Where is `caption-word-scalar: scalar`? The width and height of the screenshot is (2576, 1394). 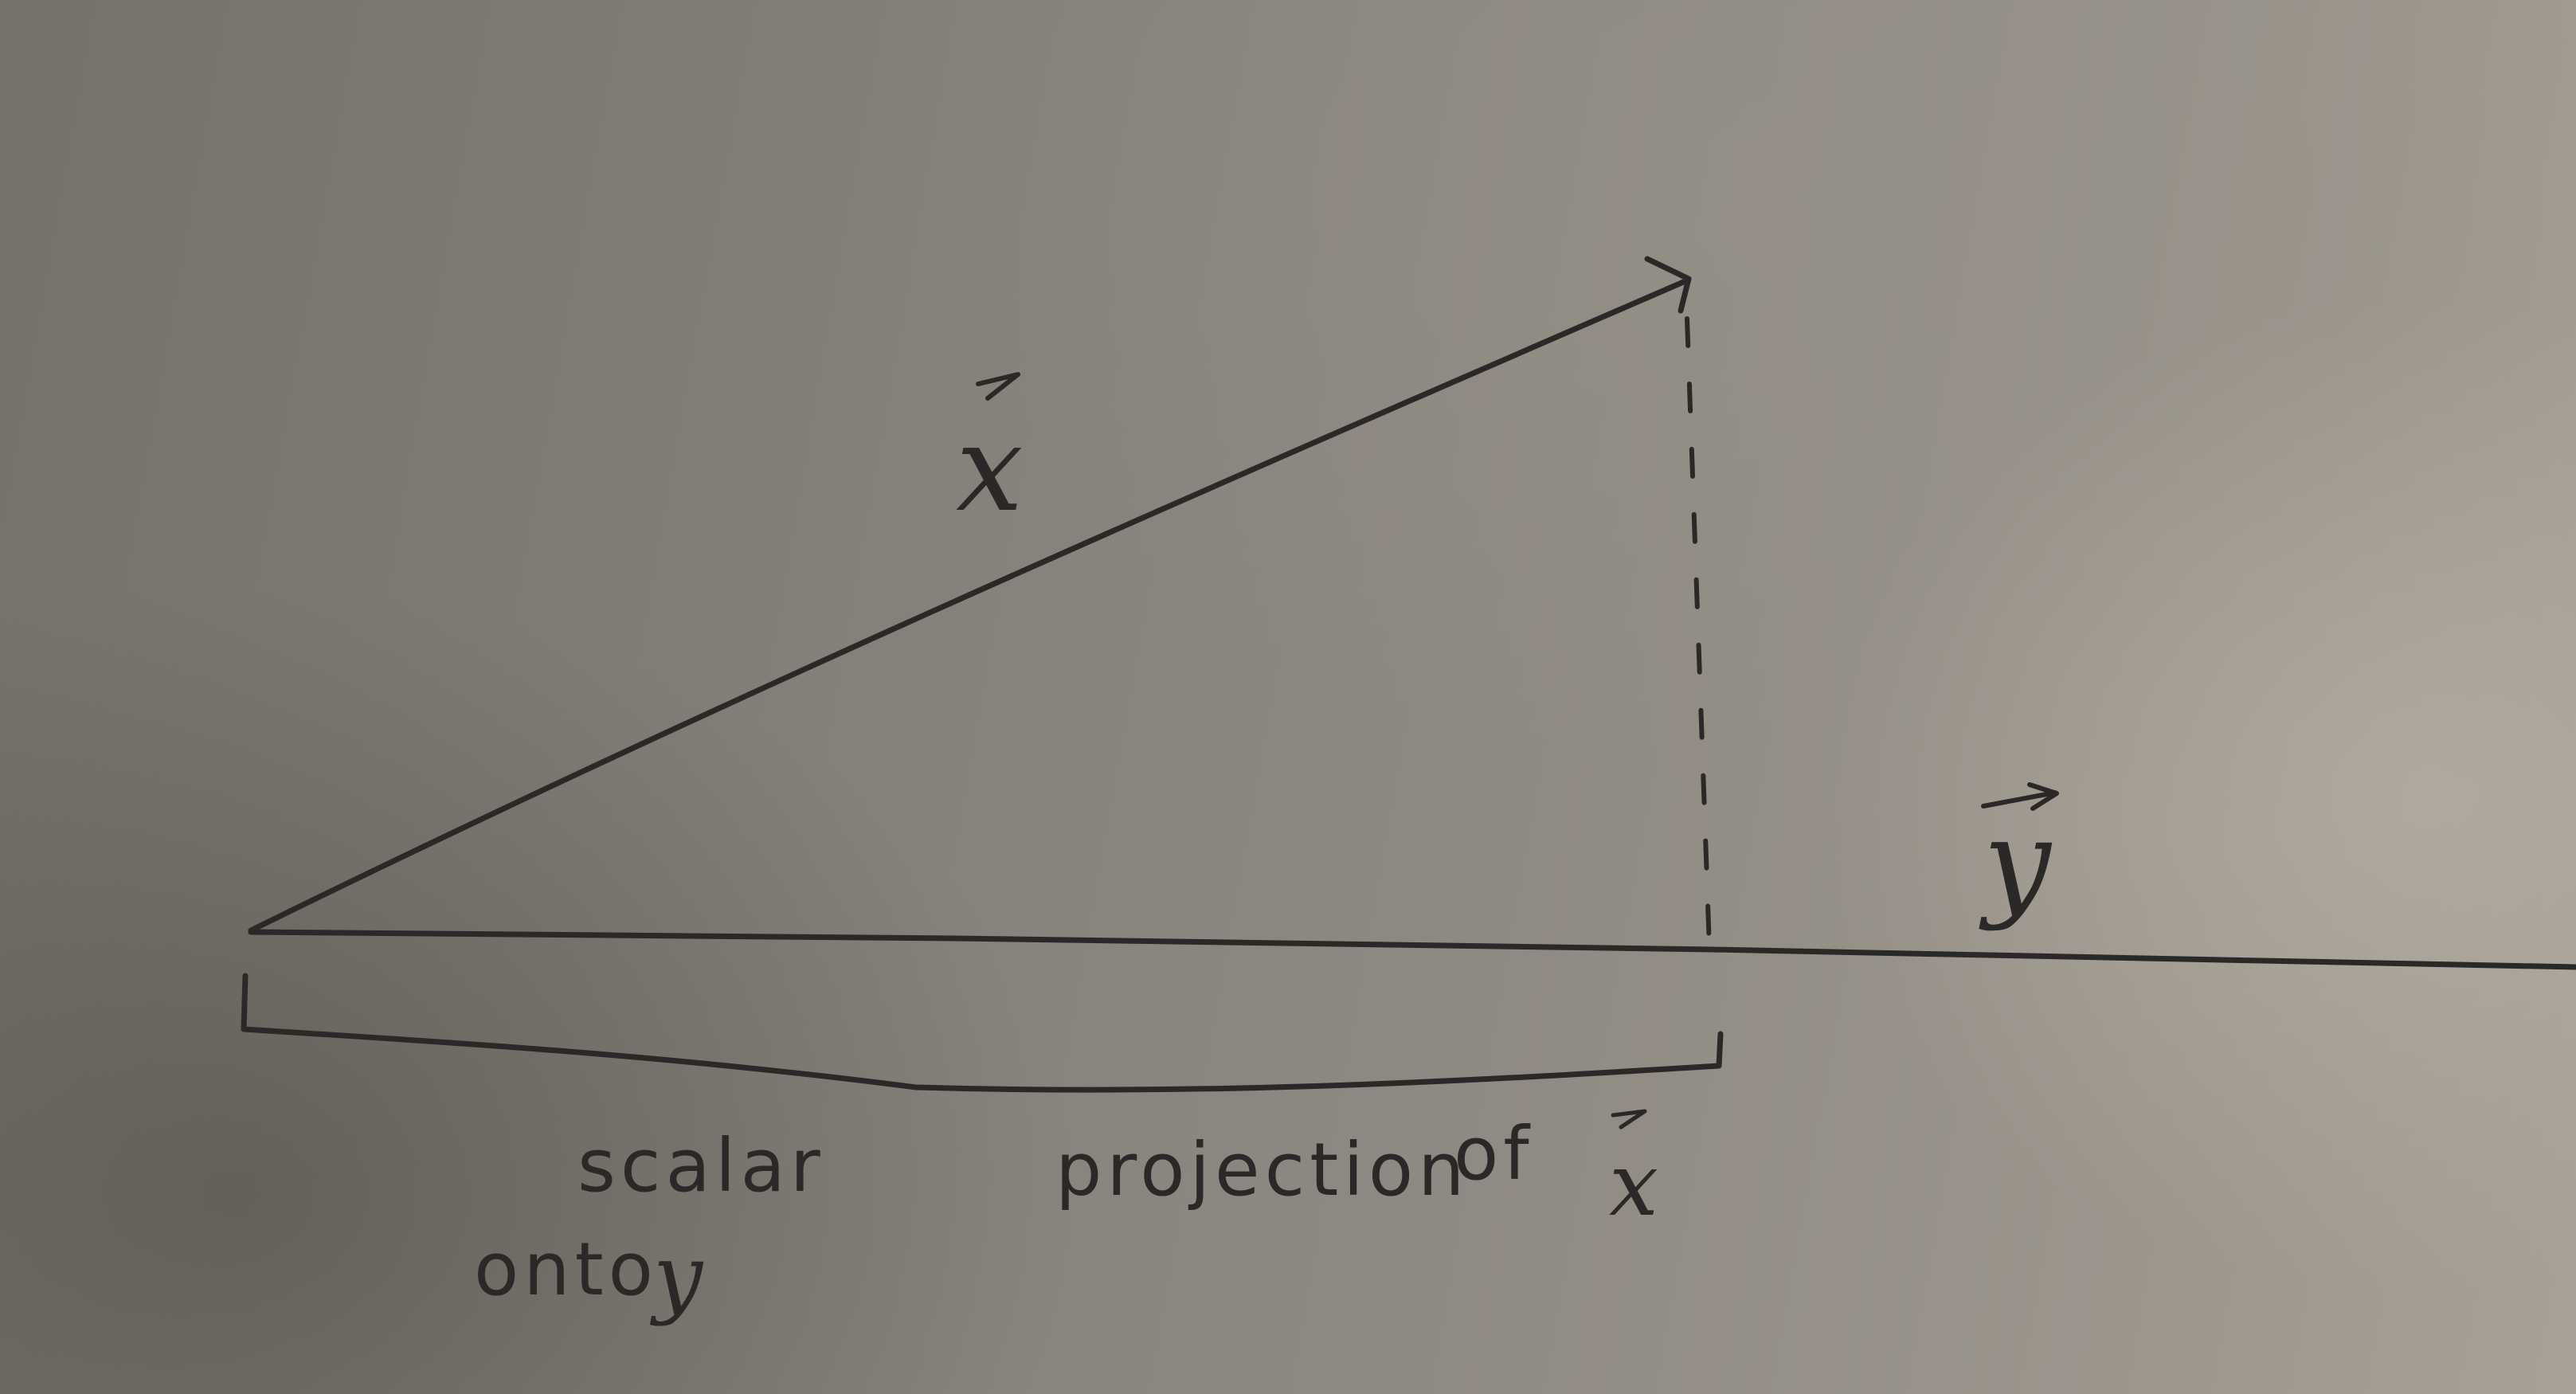
caption-word-scalar: scalar is located at coordinates (701, 1165).